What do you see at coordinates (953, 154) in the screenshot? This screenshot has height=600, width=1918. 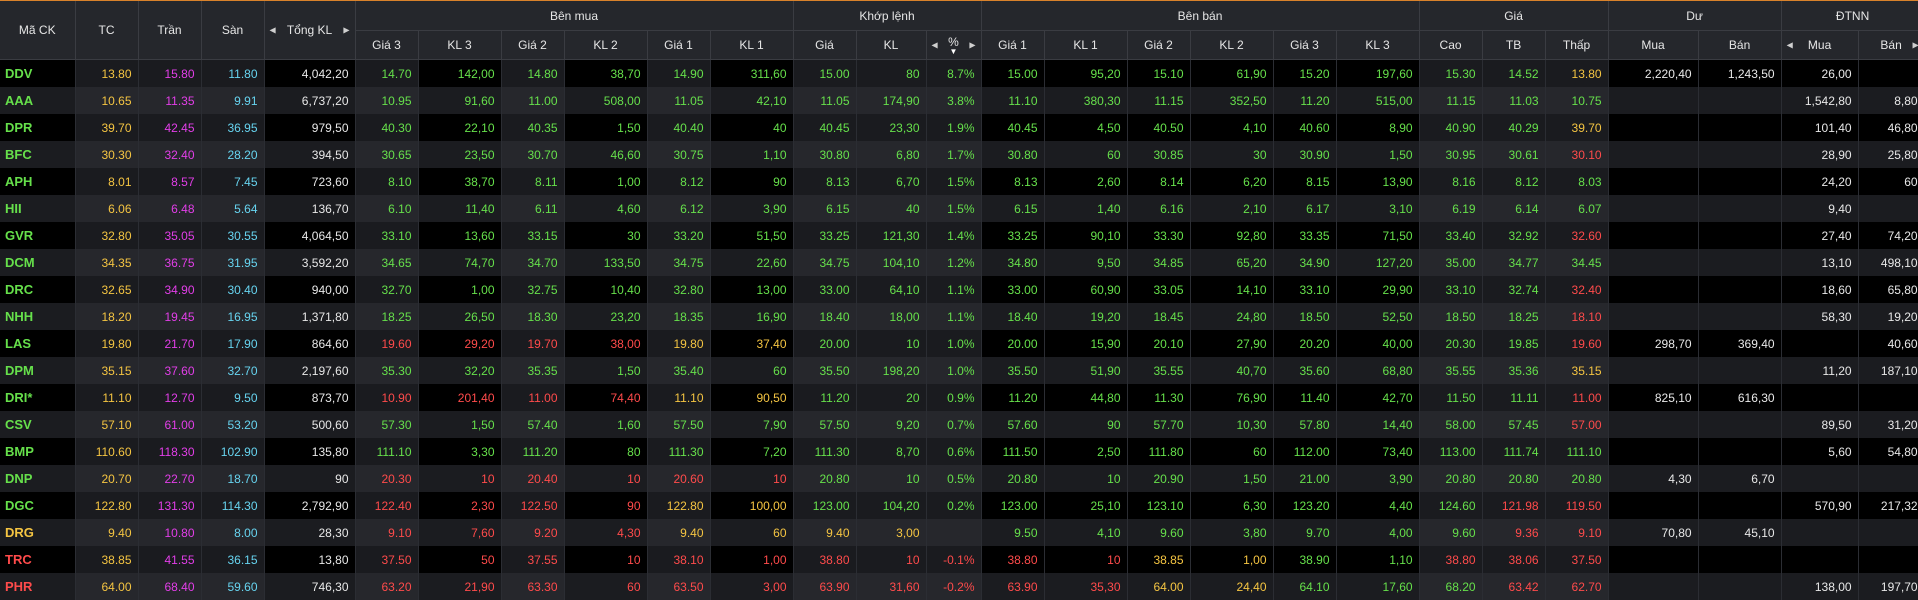 I see `match-pct-cell: 1.7%` at bounding box center [953, 154].